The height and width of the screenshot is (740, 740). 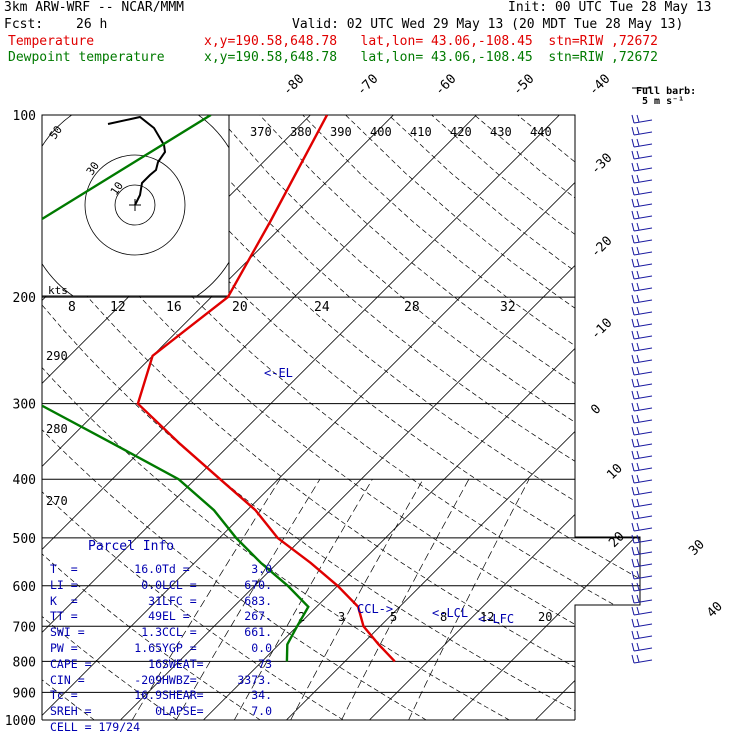 I want to click on theta-e-label: 380, so click(x=301, y=132).